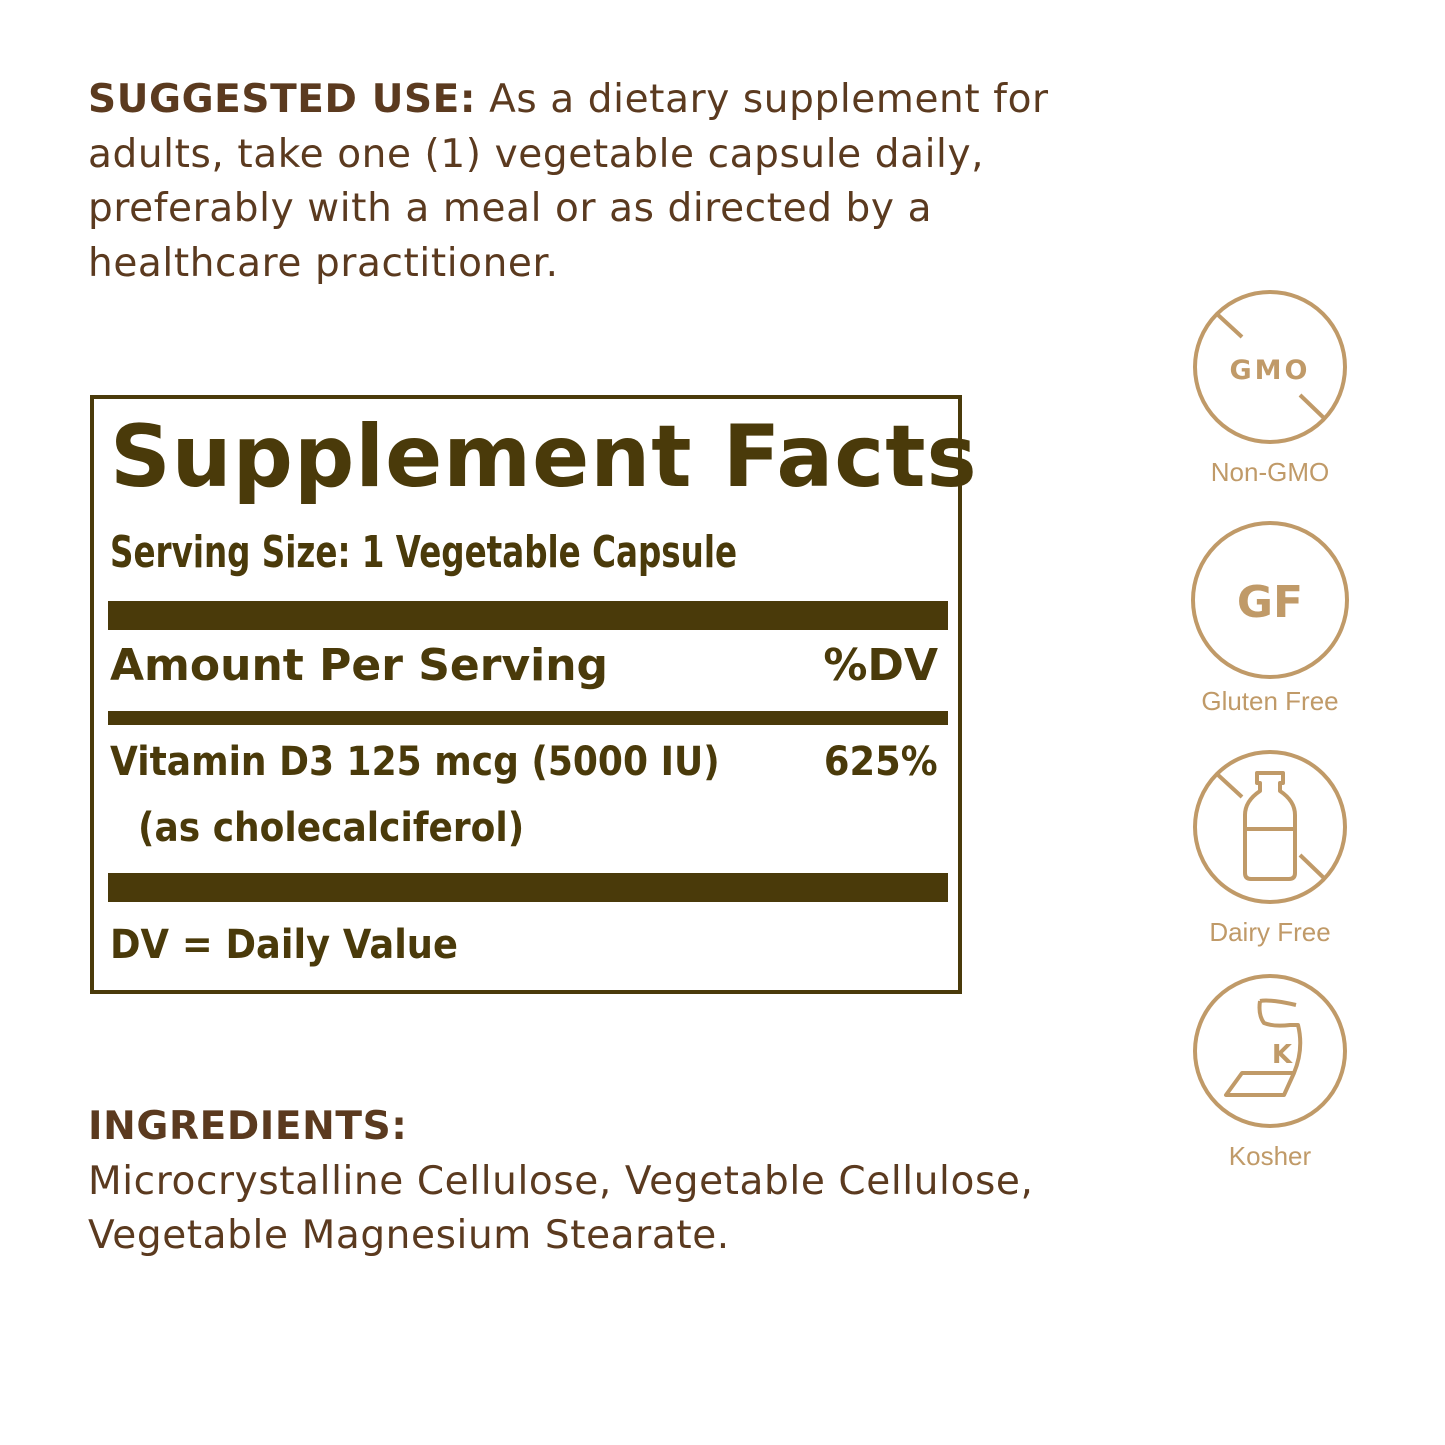  I want to click on nutrient-name: Vitamin D3 125 mcg (5000 IU), so click(415, 762).